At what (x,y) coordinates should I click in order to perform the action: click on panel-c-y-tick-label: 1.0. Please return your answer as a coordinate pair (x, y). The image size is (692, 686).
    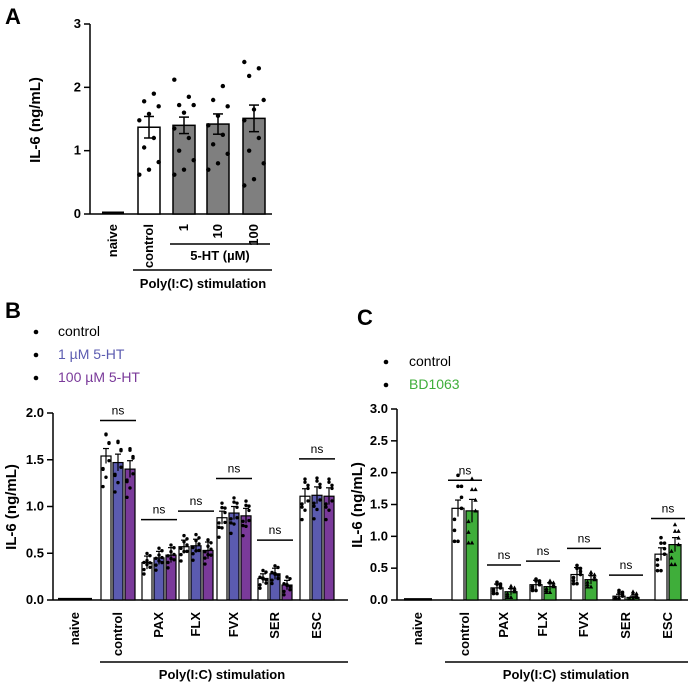
    Looking at the image, I should click on (379, 535).